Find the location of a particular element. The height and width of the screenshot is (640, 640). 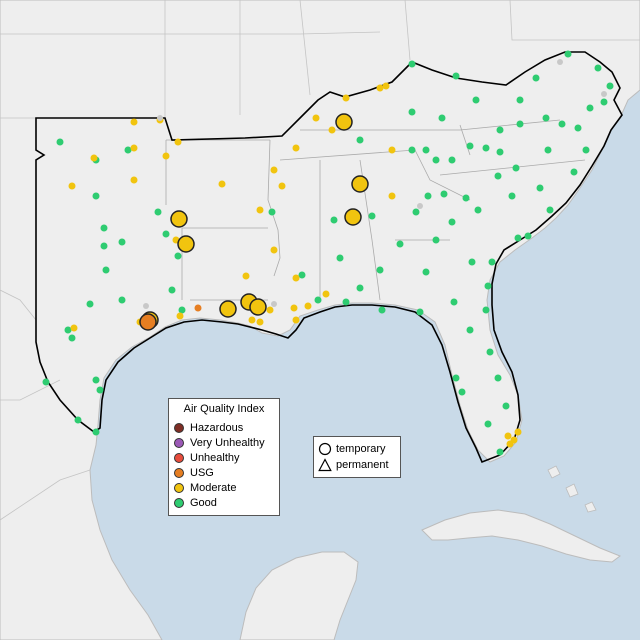

legend-item-permanent: permanent is located at coordinates (353, 465).